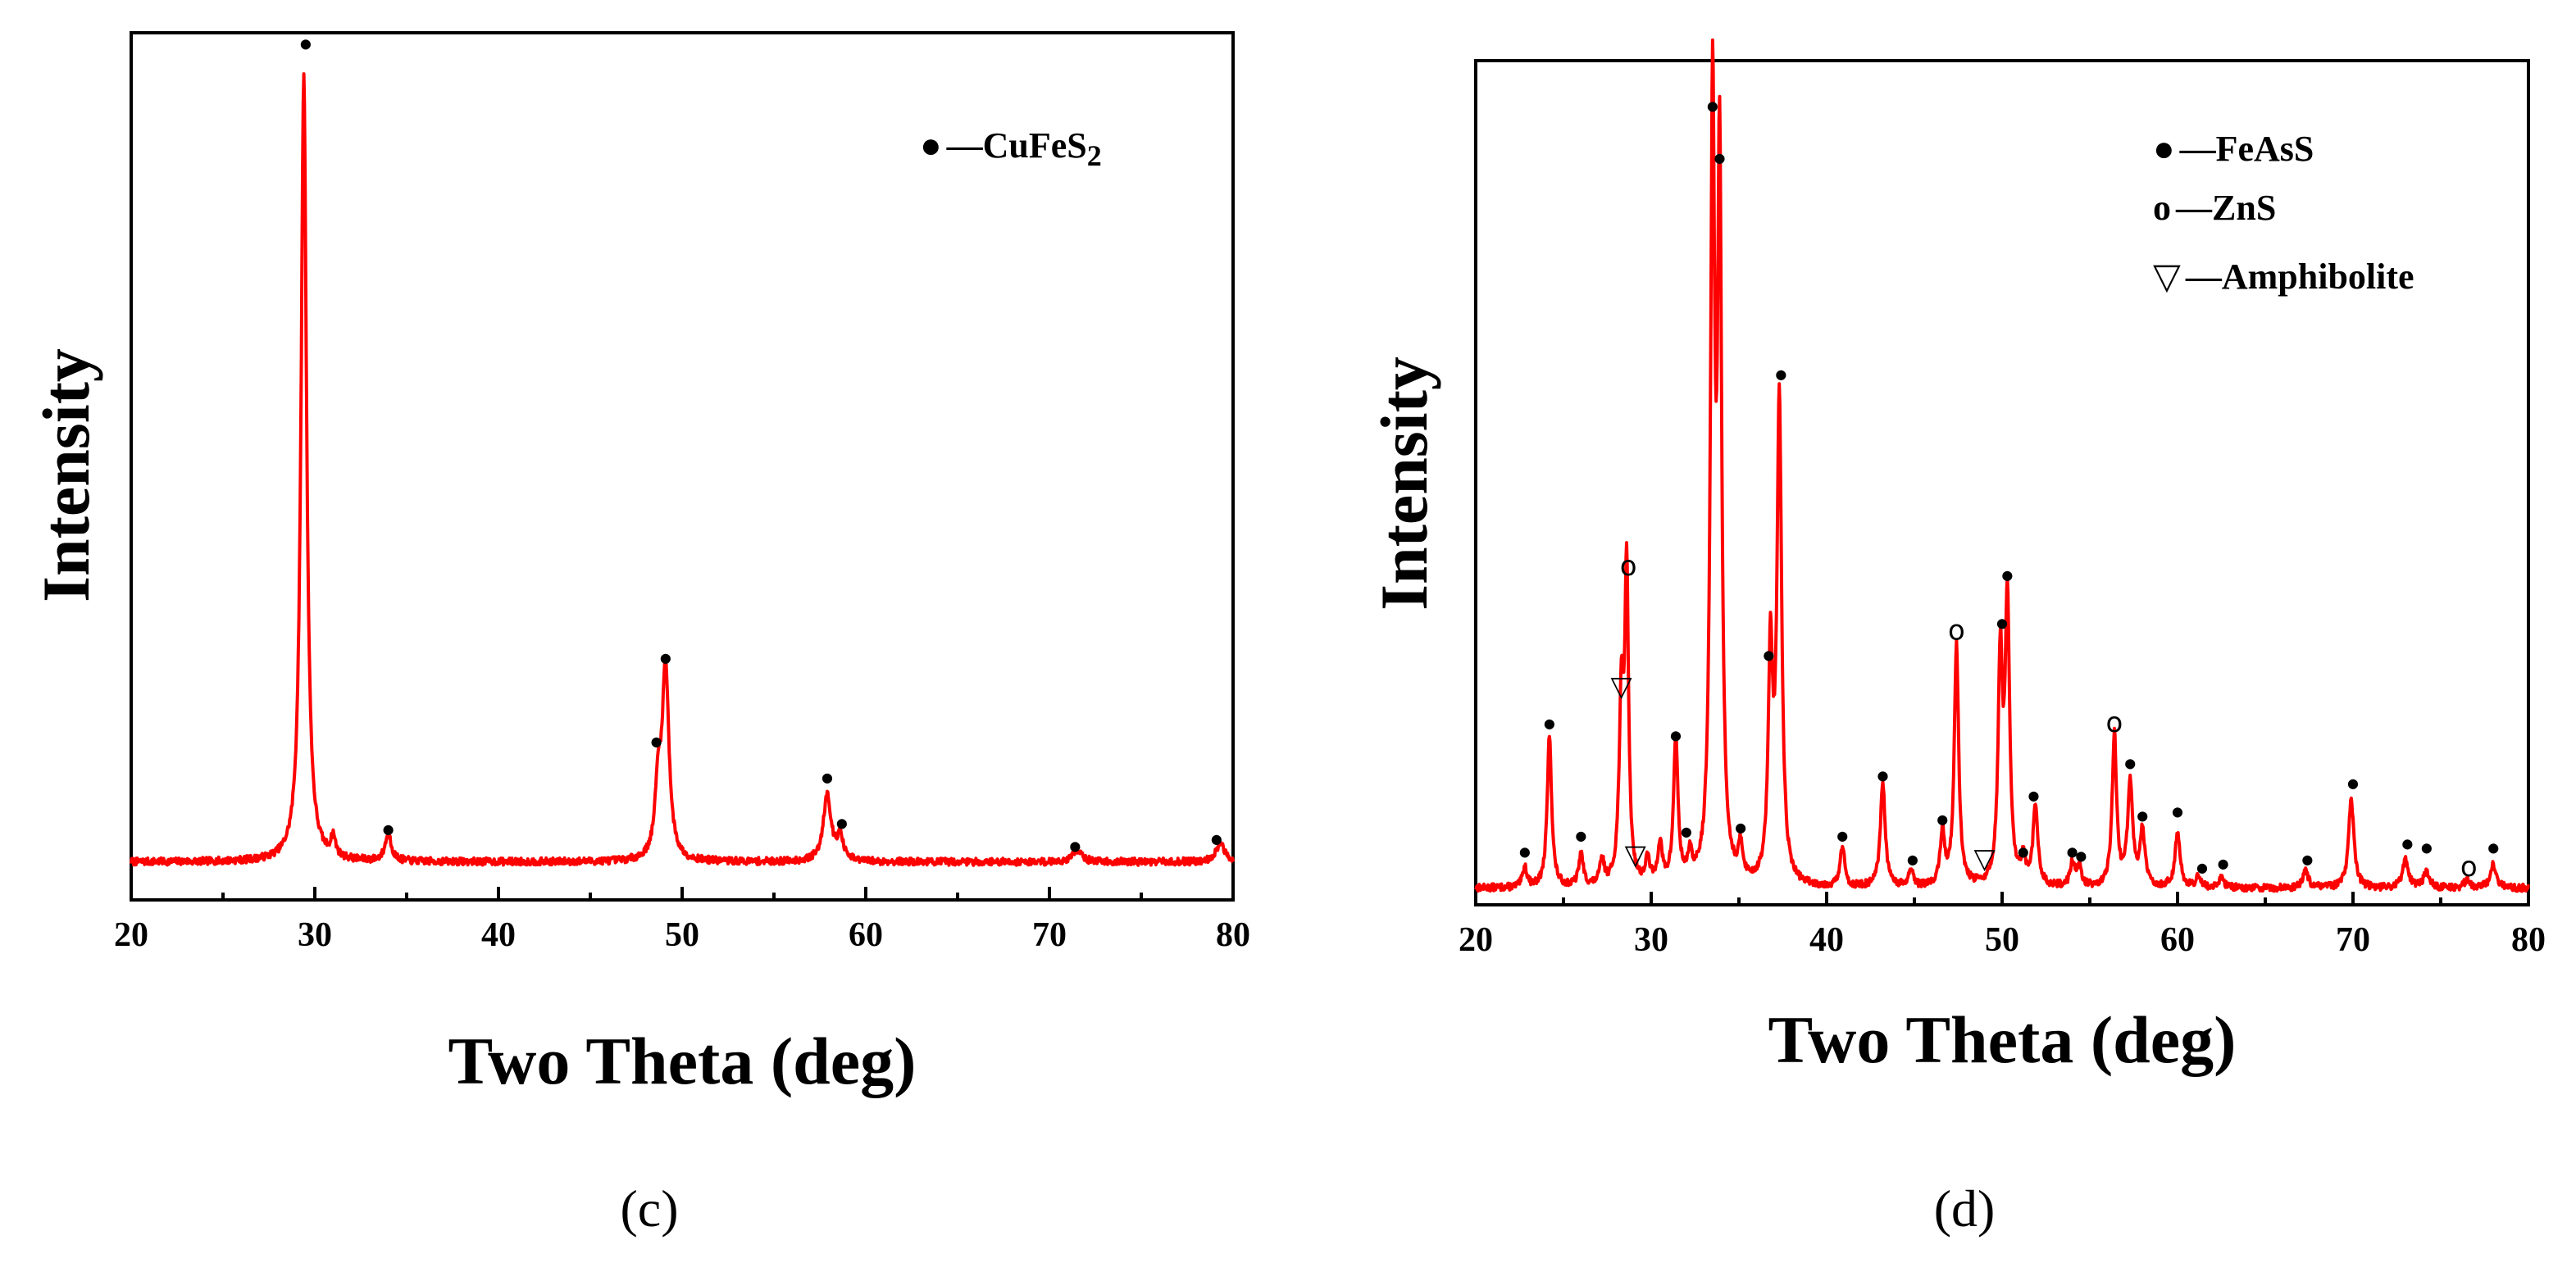 Image resolution: width=2576 pixels, height=1263 pixels. Describe the element at coordinates (1094, 155) in the screenshot. I see `legend-subscript: 2` at that location.